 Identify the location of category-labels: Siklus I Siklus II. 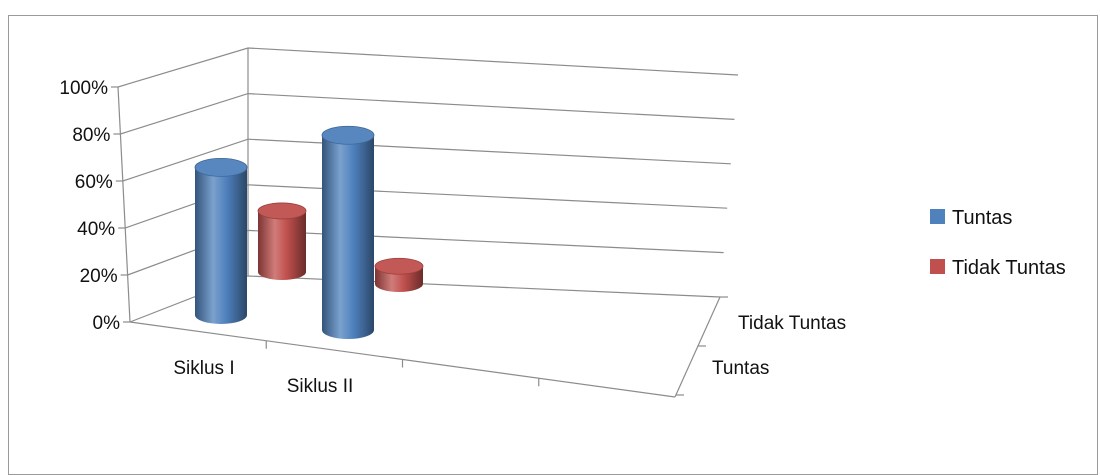
(356, 368).